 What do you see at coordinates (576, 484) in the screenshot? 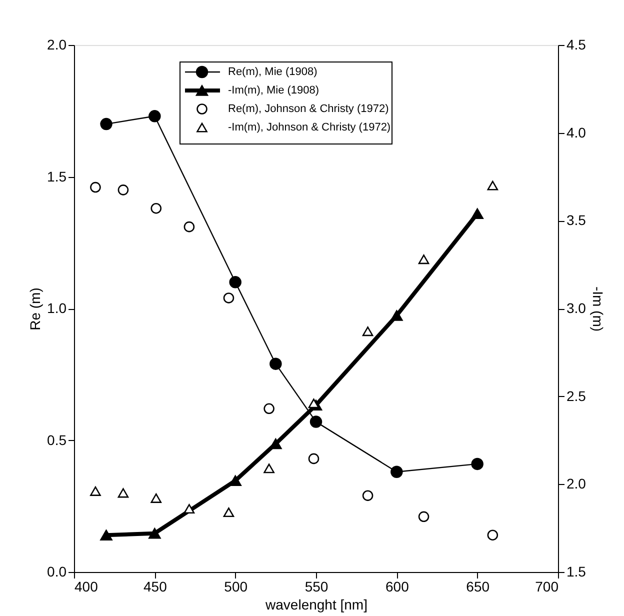
I see `y2-tick-label: 2.0` at bounding box center [576, 484].